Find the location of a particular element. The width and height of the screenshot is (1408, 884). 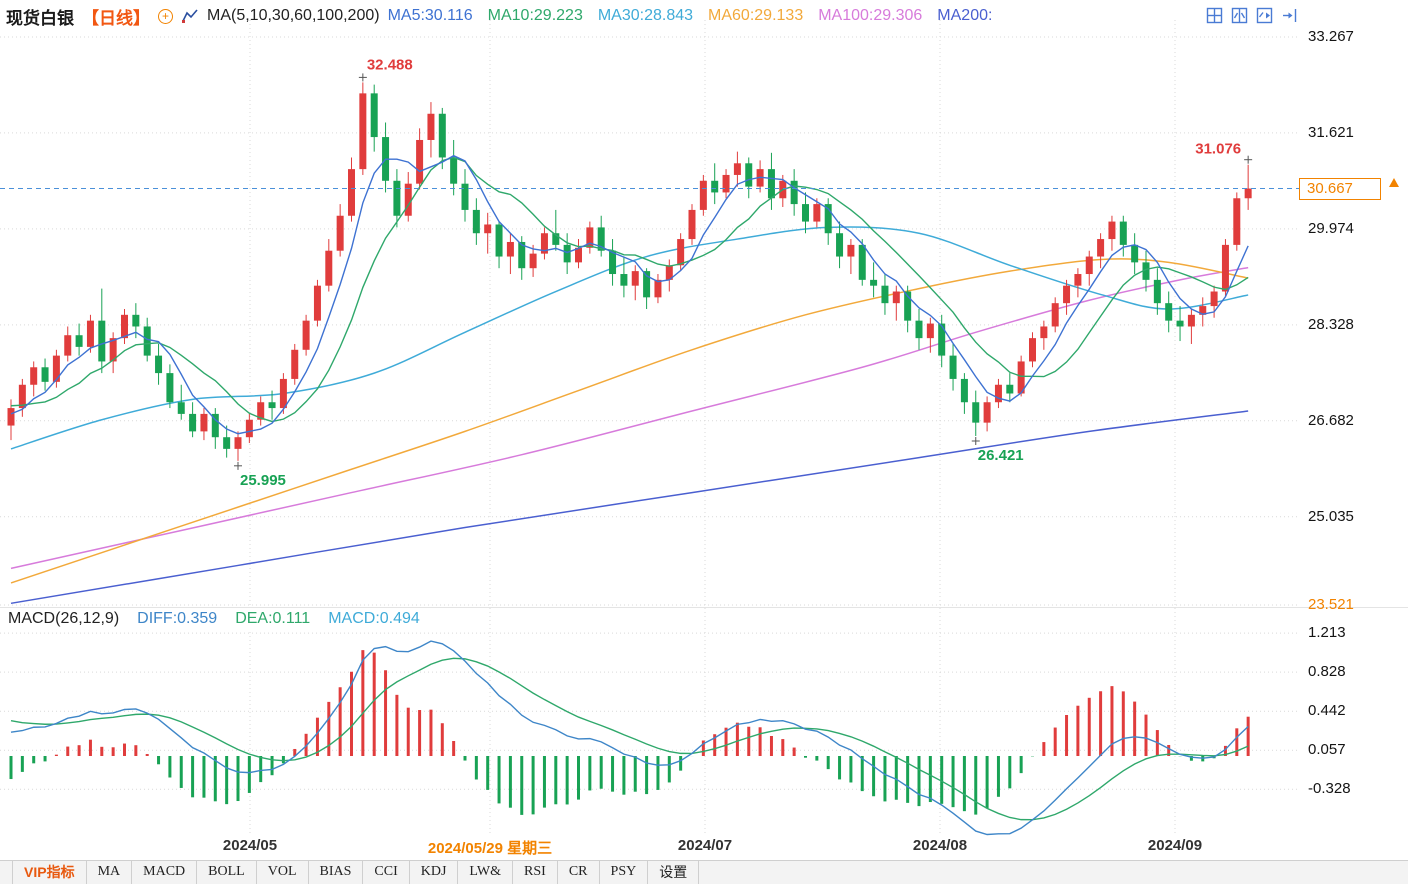

indicator-tab: RSI is located at coordinates (535, 872).